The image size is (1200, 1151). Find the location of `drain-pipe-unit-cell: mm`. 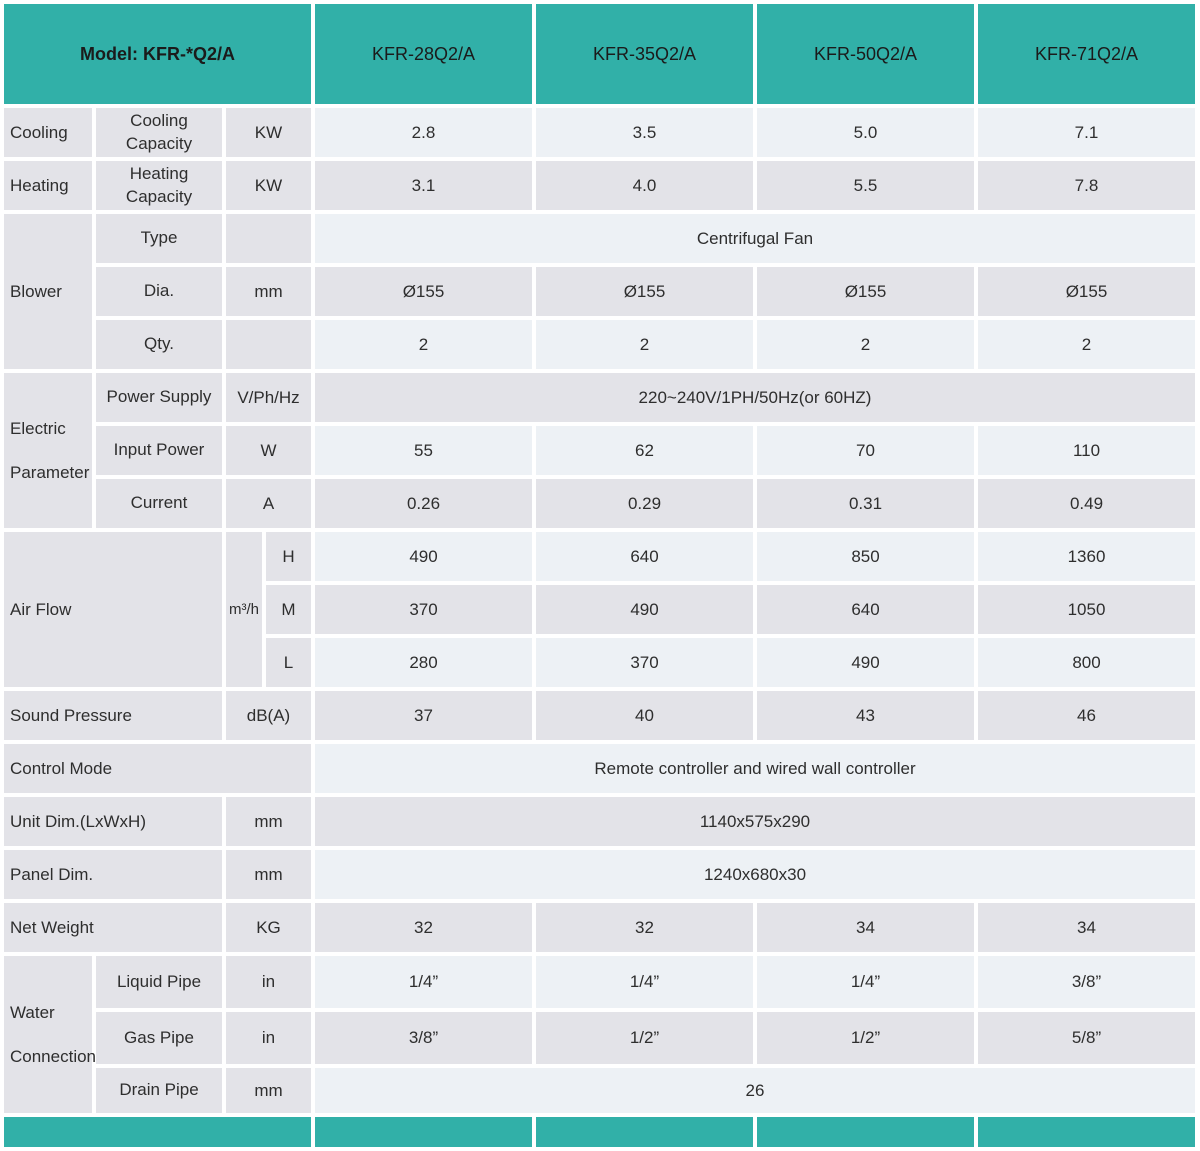

drain-pipe-unit-cell: mm is located at coordinates (268, 1090).